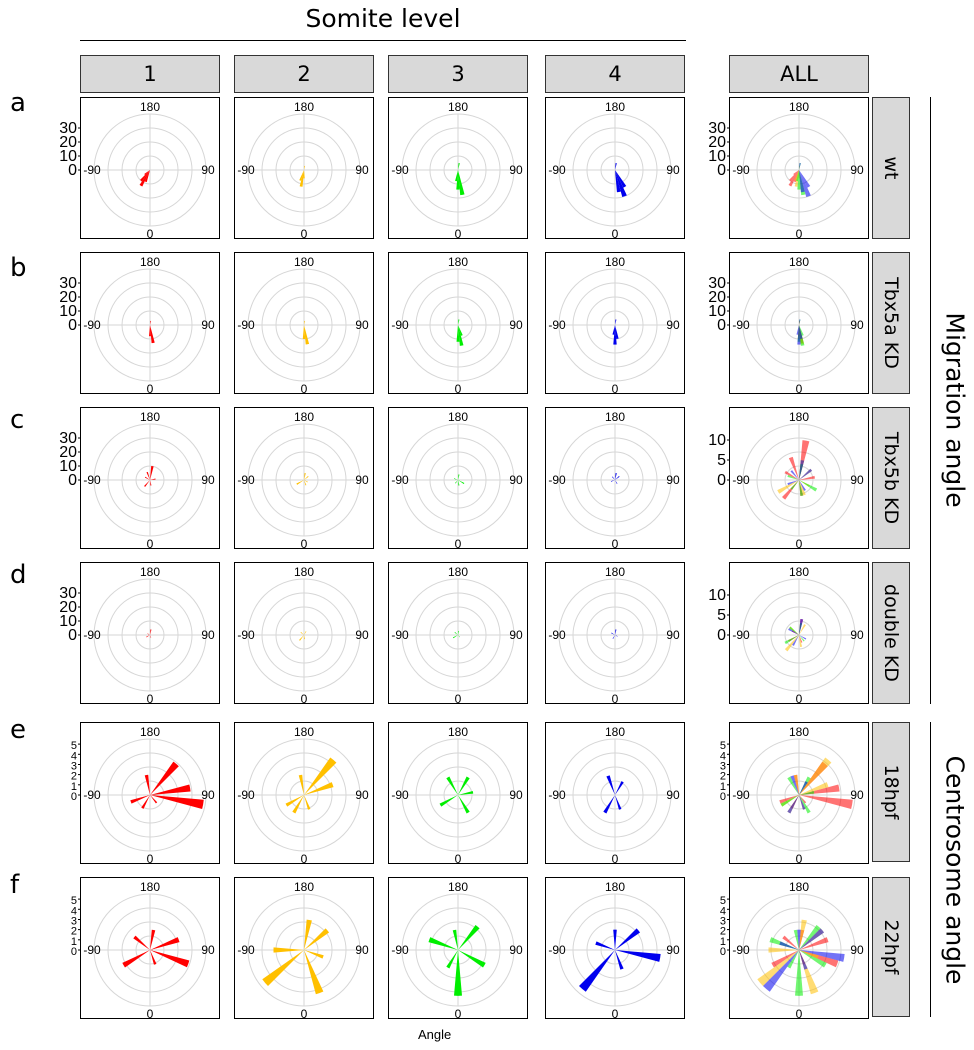  Describe the element at coordinates (74, 756) in the screenshot. I see `radial-tick-label: 4` at that location.